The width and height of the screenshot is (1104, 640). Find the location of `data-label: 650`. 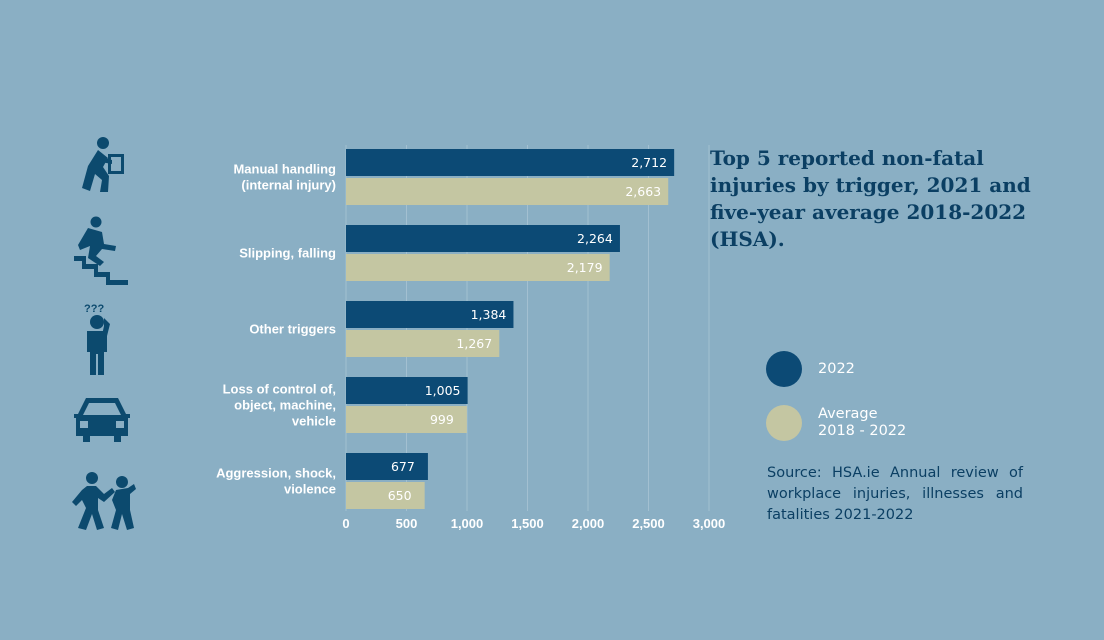

data-label: 650 is located at coordinates (400, 495).